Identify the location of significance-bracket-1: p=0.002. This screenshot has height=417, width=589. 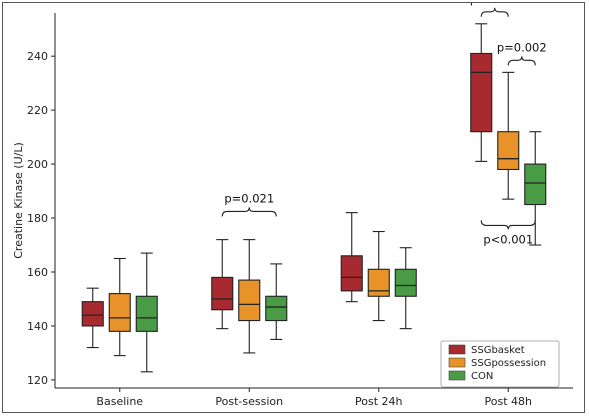
(522, 53).